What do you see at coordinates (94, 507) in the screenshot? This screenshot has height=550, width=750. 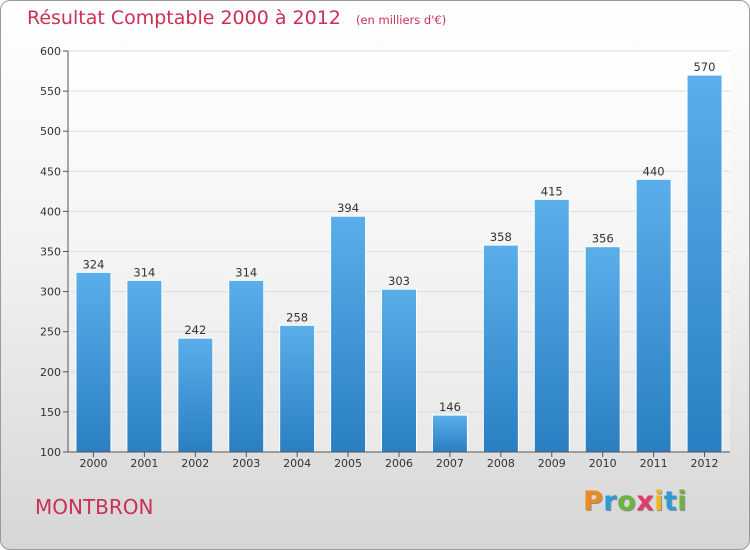 I see `place-name: MONTBRON` at bounding box center [94, 507].